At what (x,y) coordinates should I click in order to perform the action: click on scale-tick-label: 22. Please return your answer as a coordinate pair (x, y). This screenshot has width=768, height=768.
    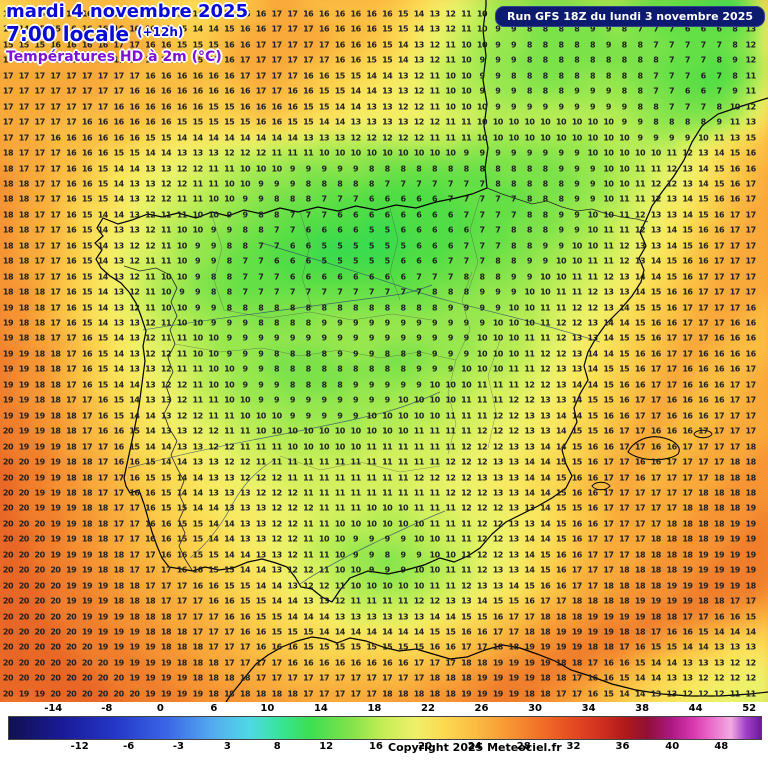
    Looking at the image, I should click on (428, 708).